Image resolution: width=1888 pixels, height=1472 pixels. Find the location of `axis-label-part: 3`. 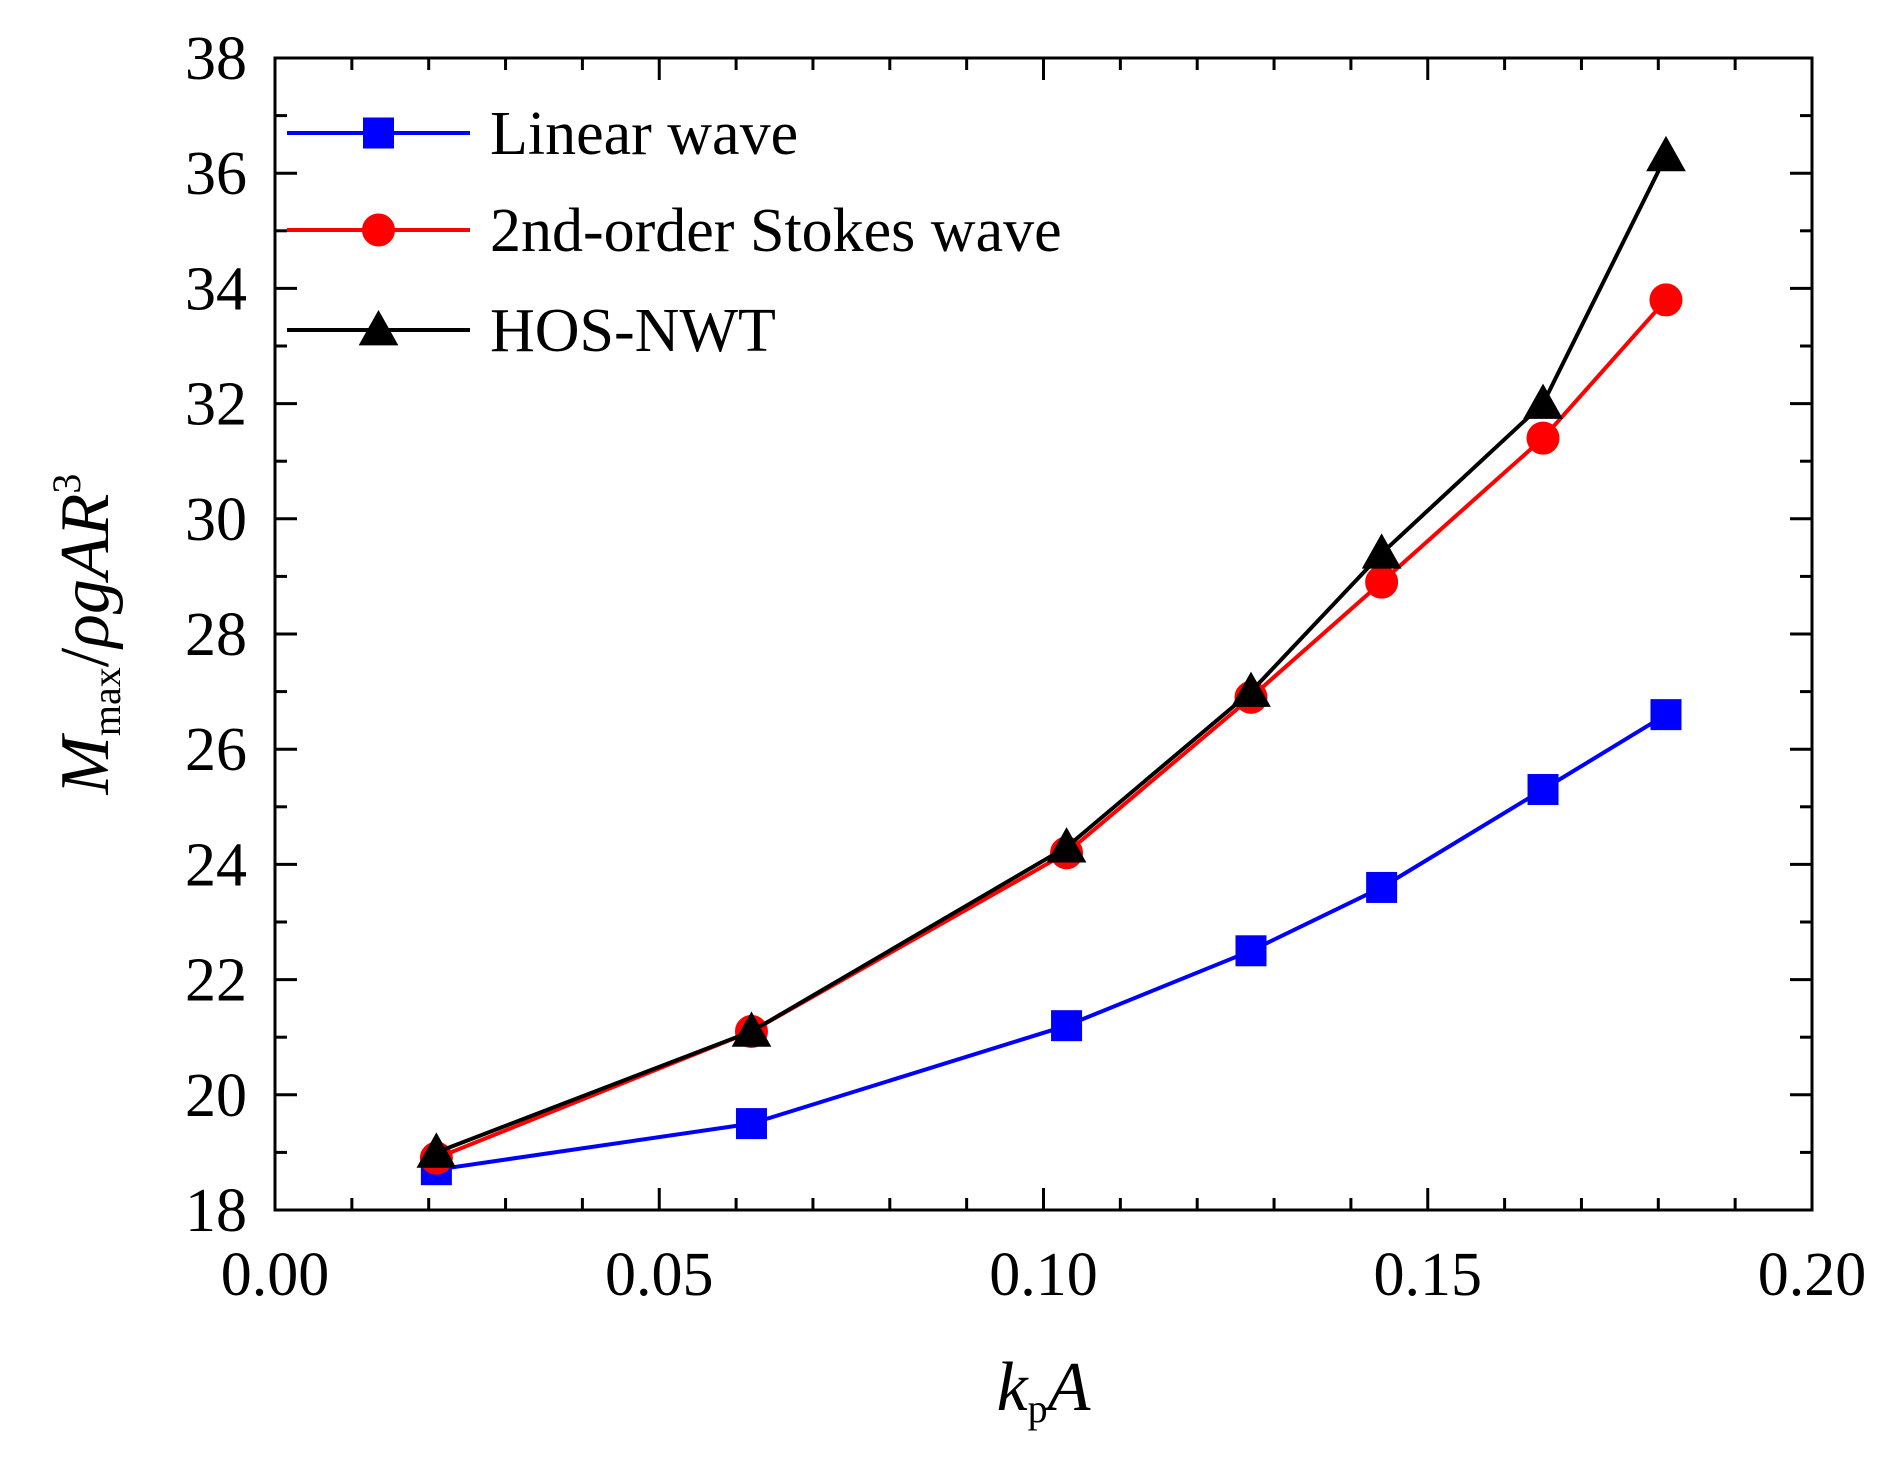

axis-label-part: 3 is located at coordinates (66, 484).